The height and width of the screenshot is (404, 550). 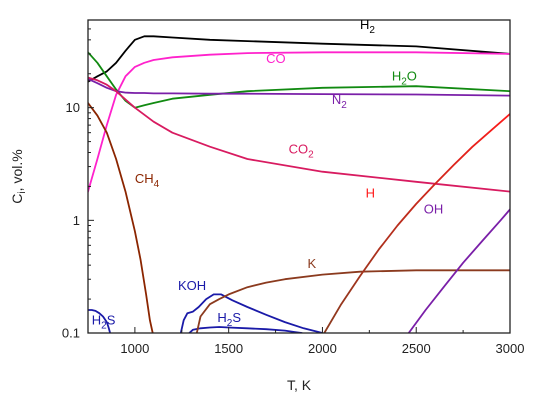 I want to click on x-tick-label: 1500, so click(x=228, y=348).